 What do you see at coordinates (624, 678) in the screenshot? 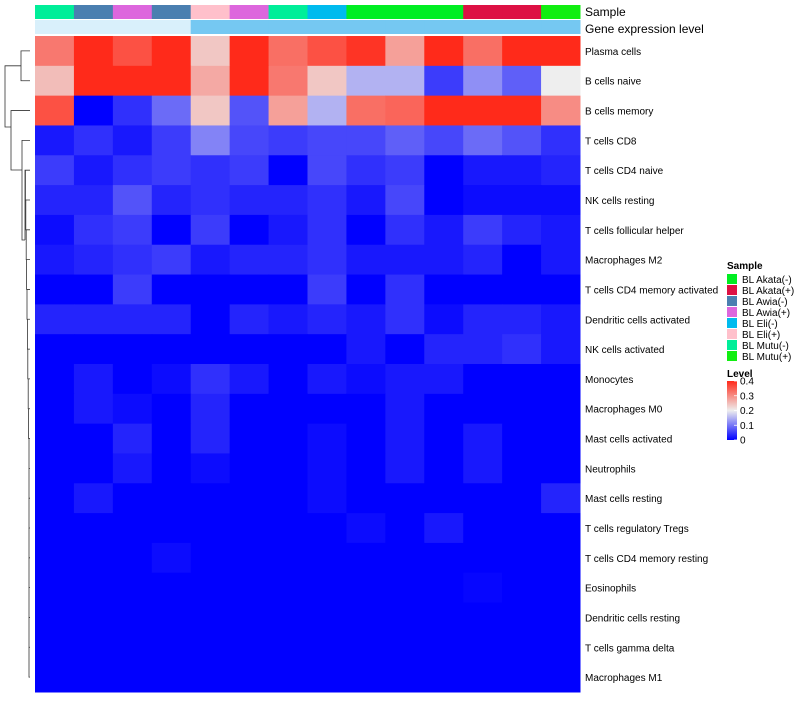
I see `row-label: Macrophages M1` at bounding box center [624, 678].